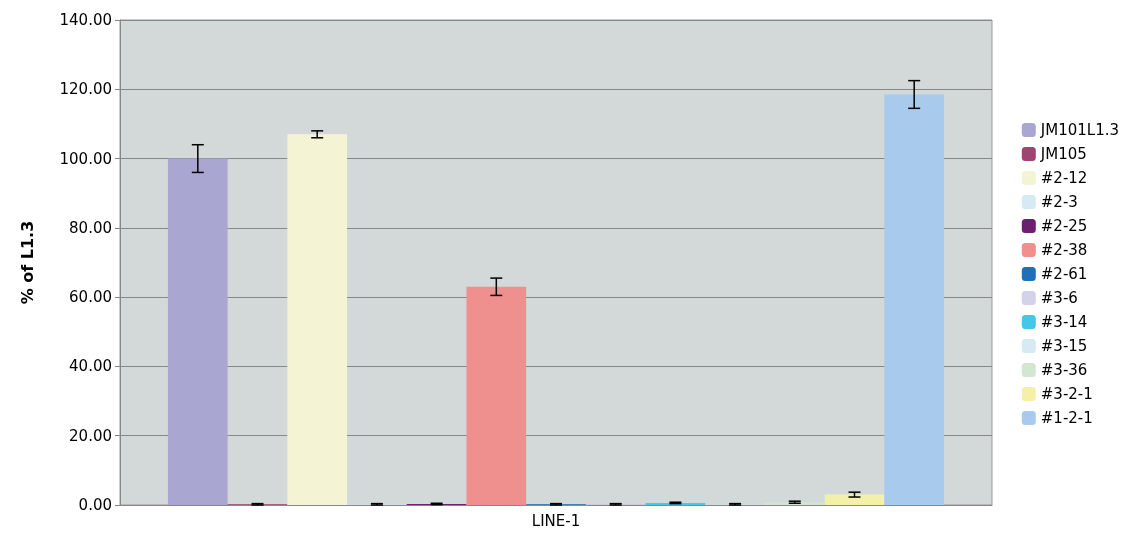  What do you see at coordinates (90, 366) in the screenshot?
I see `y-tick-label: 40.00` at bounding box center [90, 366].